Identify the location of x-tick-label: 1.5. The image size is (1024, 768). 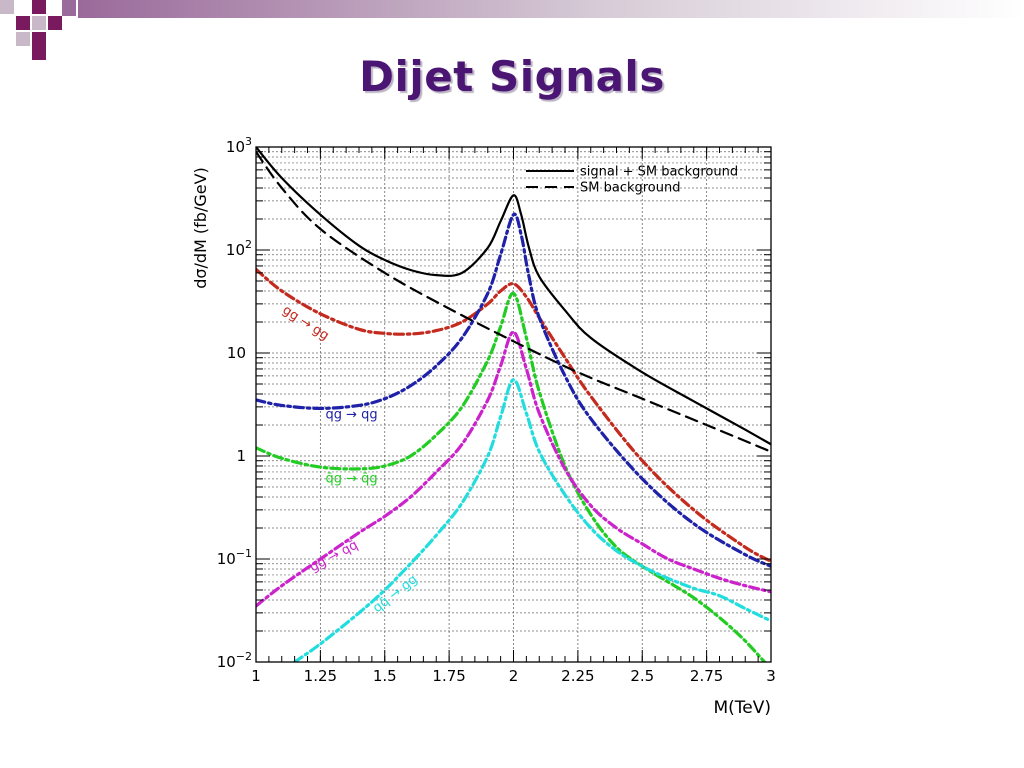
(385, 676).